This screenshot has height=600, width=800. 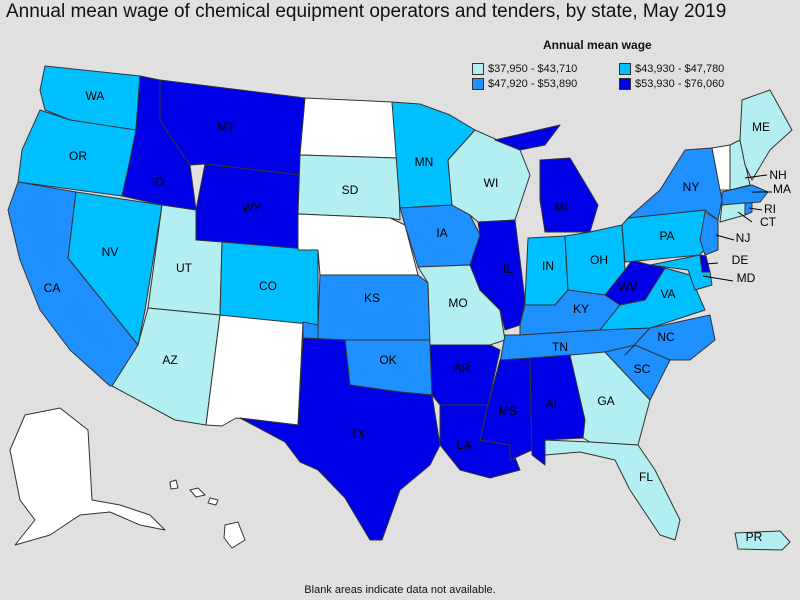 What do you see at coordinates (387, 360) in the screenshot?
I see `state-label-ok: OK` at bounding box center [387, 360].